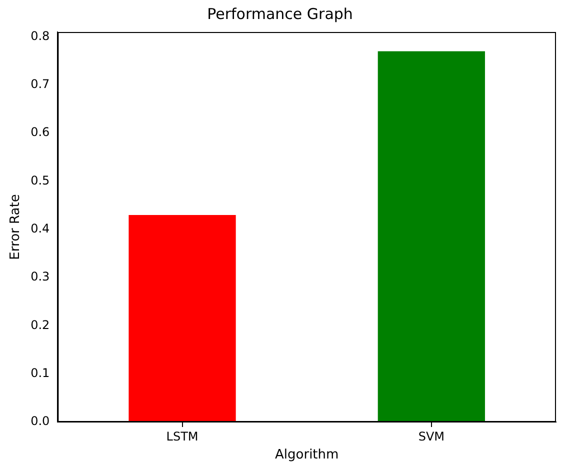  Describe the element at coordinates (40, 132) in the screenshot. I see `y-tick-label: 0.6` at that location.